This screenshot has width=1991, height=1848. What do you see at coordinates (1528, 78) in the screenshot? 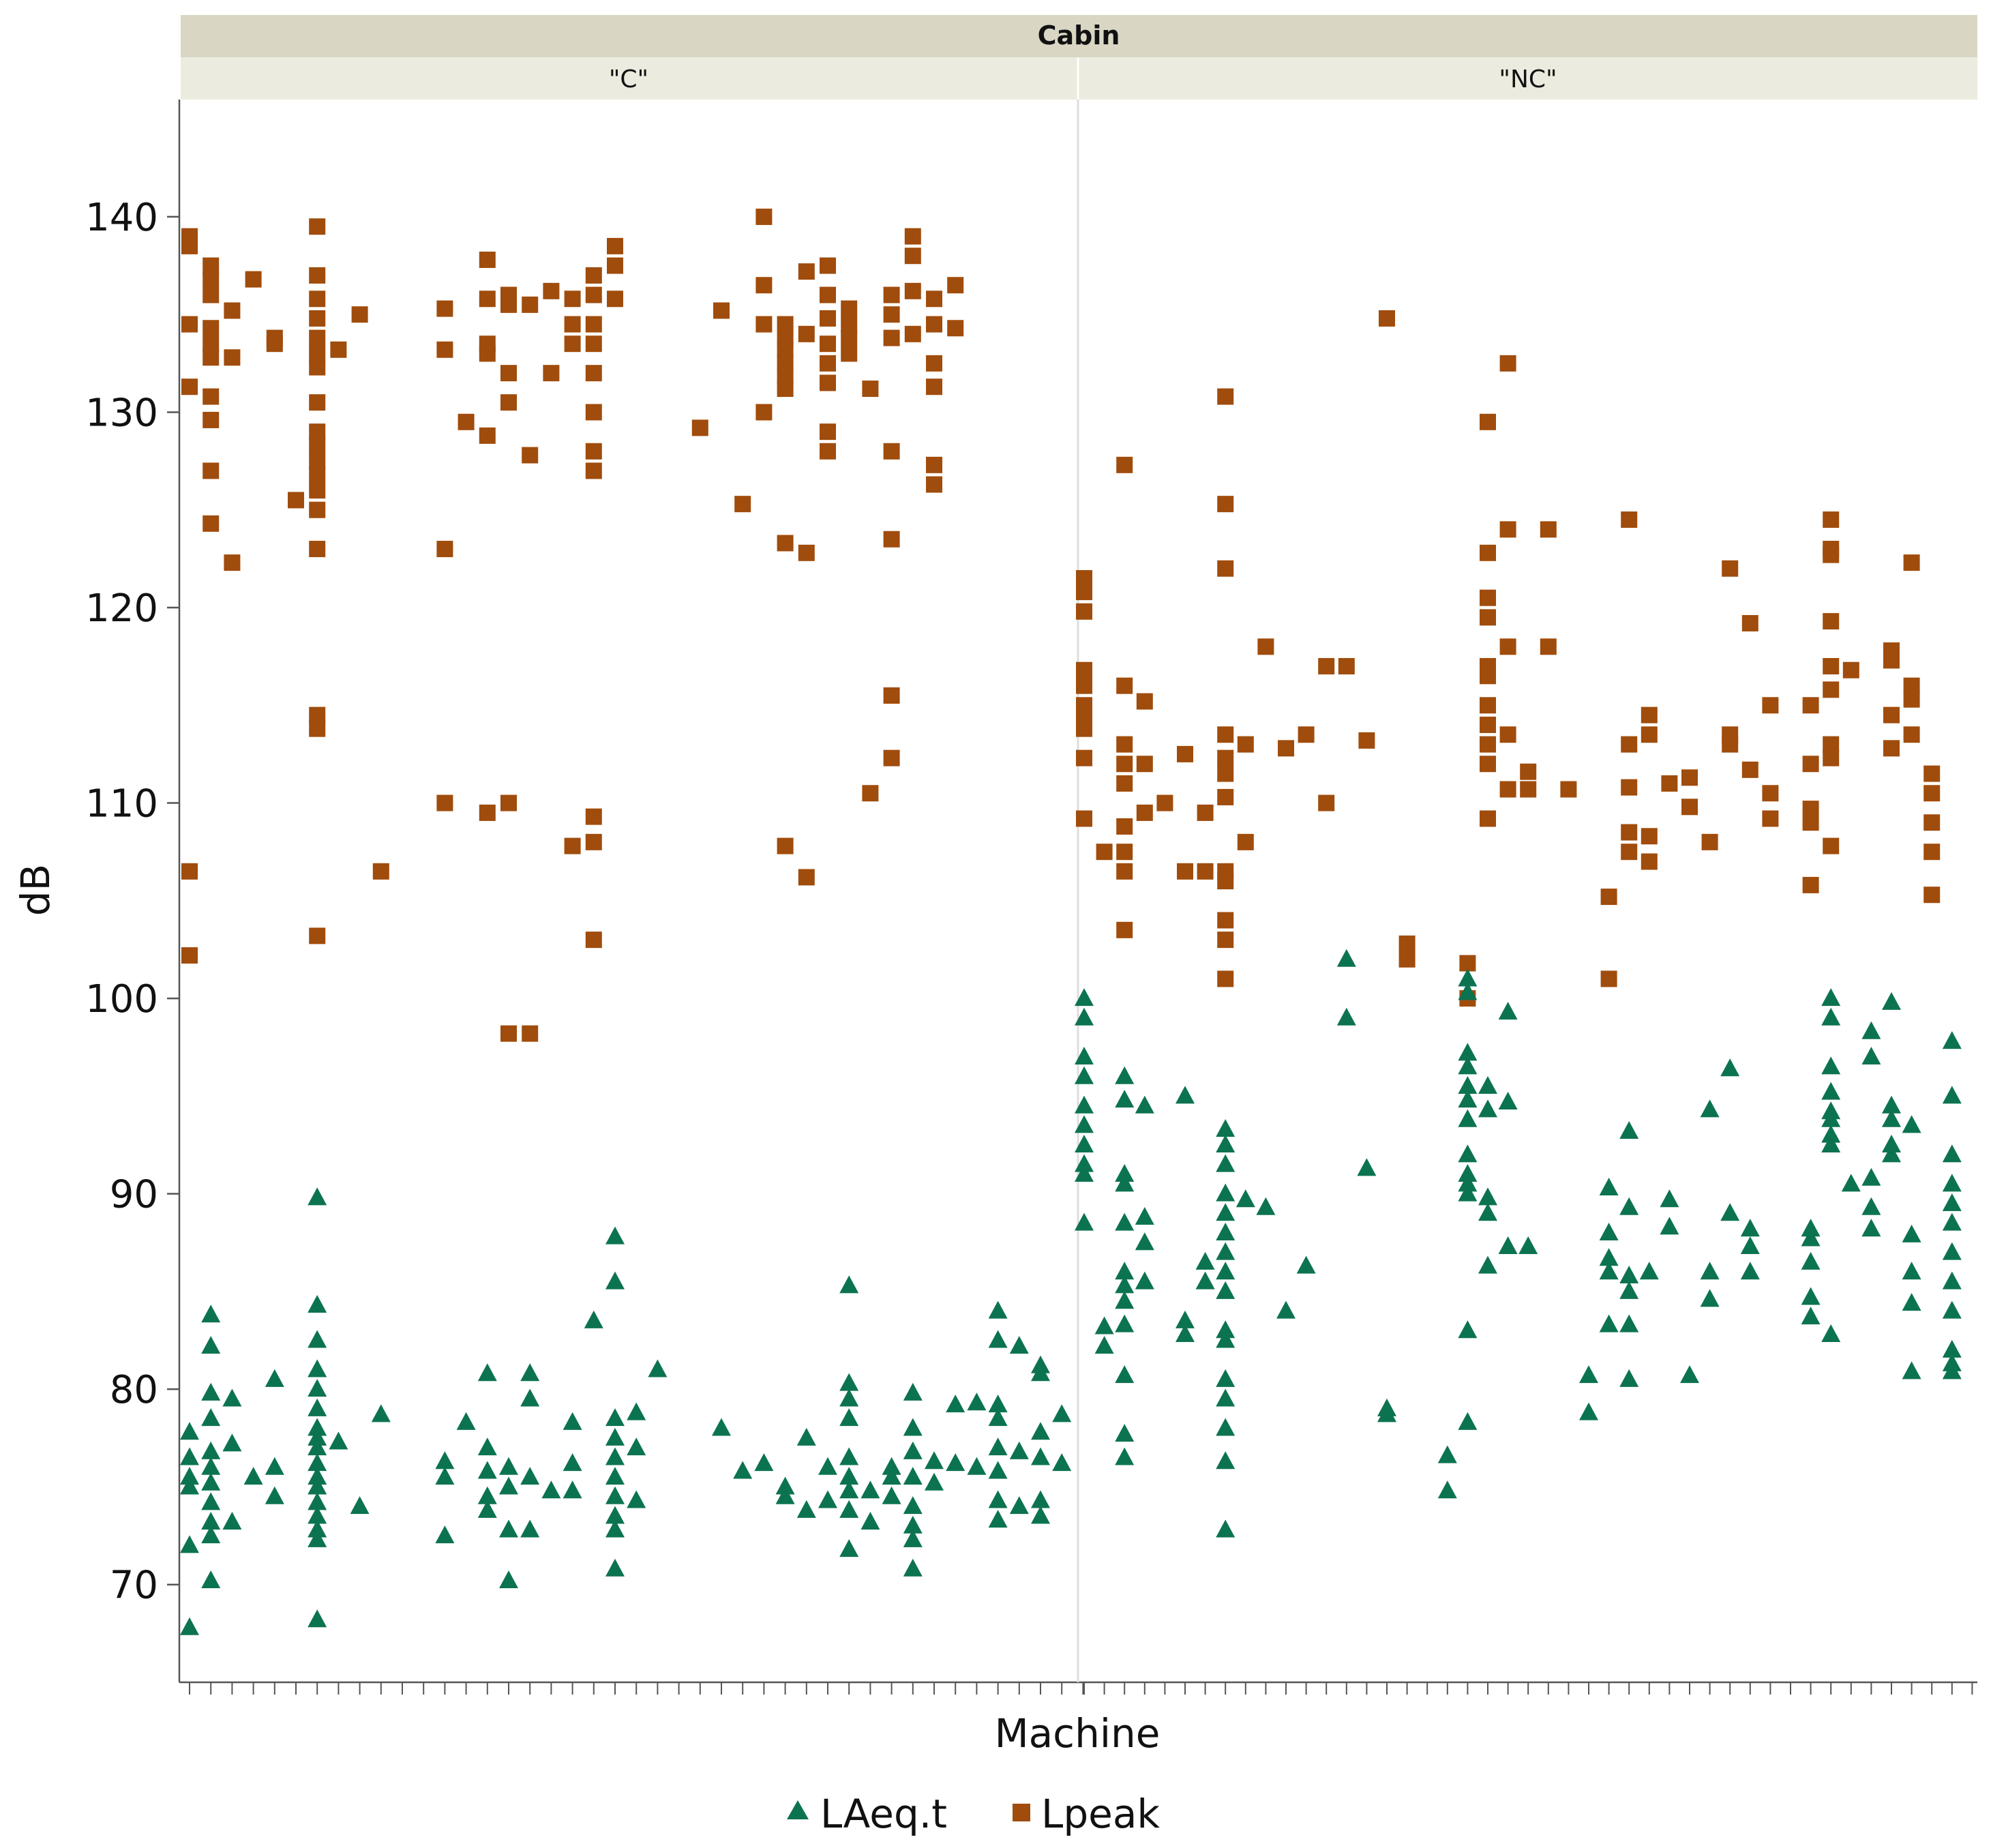
I see `panel-header-nc` at bounding box center [1528, 78].